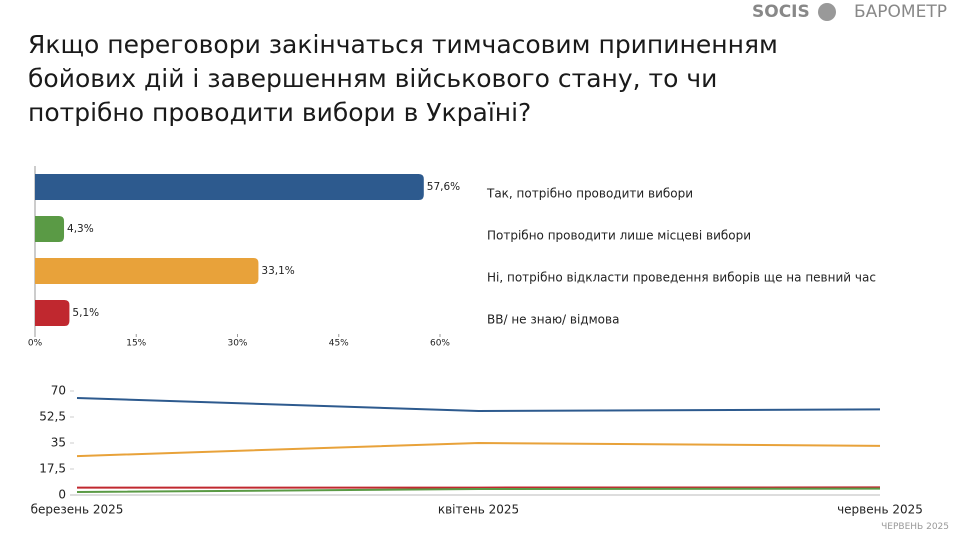  What do you see at coordinates (58, 443) in the screenshot?
I see `y-tick-label: 35` at bounding box center [58, 443].